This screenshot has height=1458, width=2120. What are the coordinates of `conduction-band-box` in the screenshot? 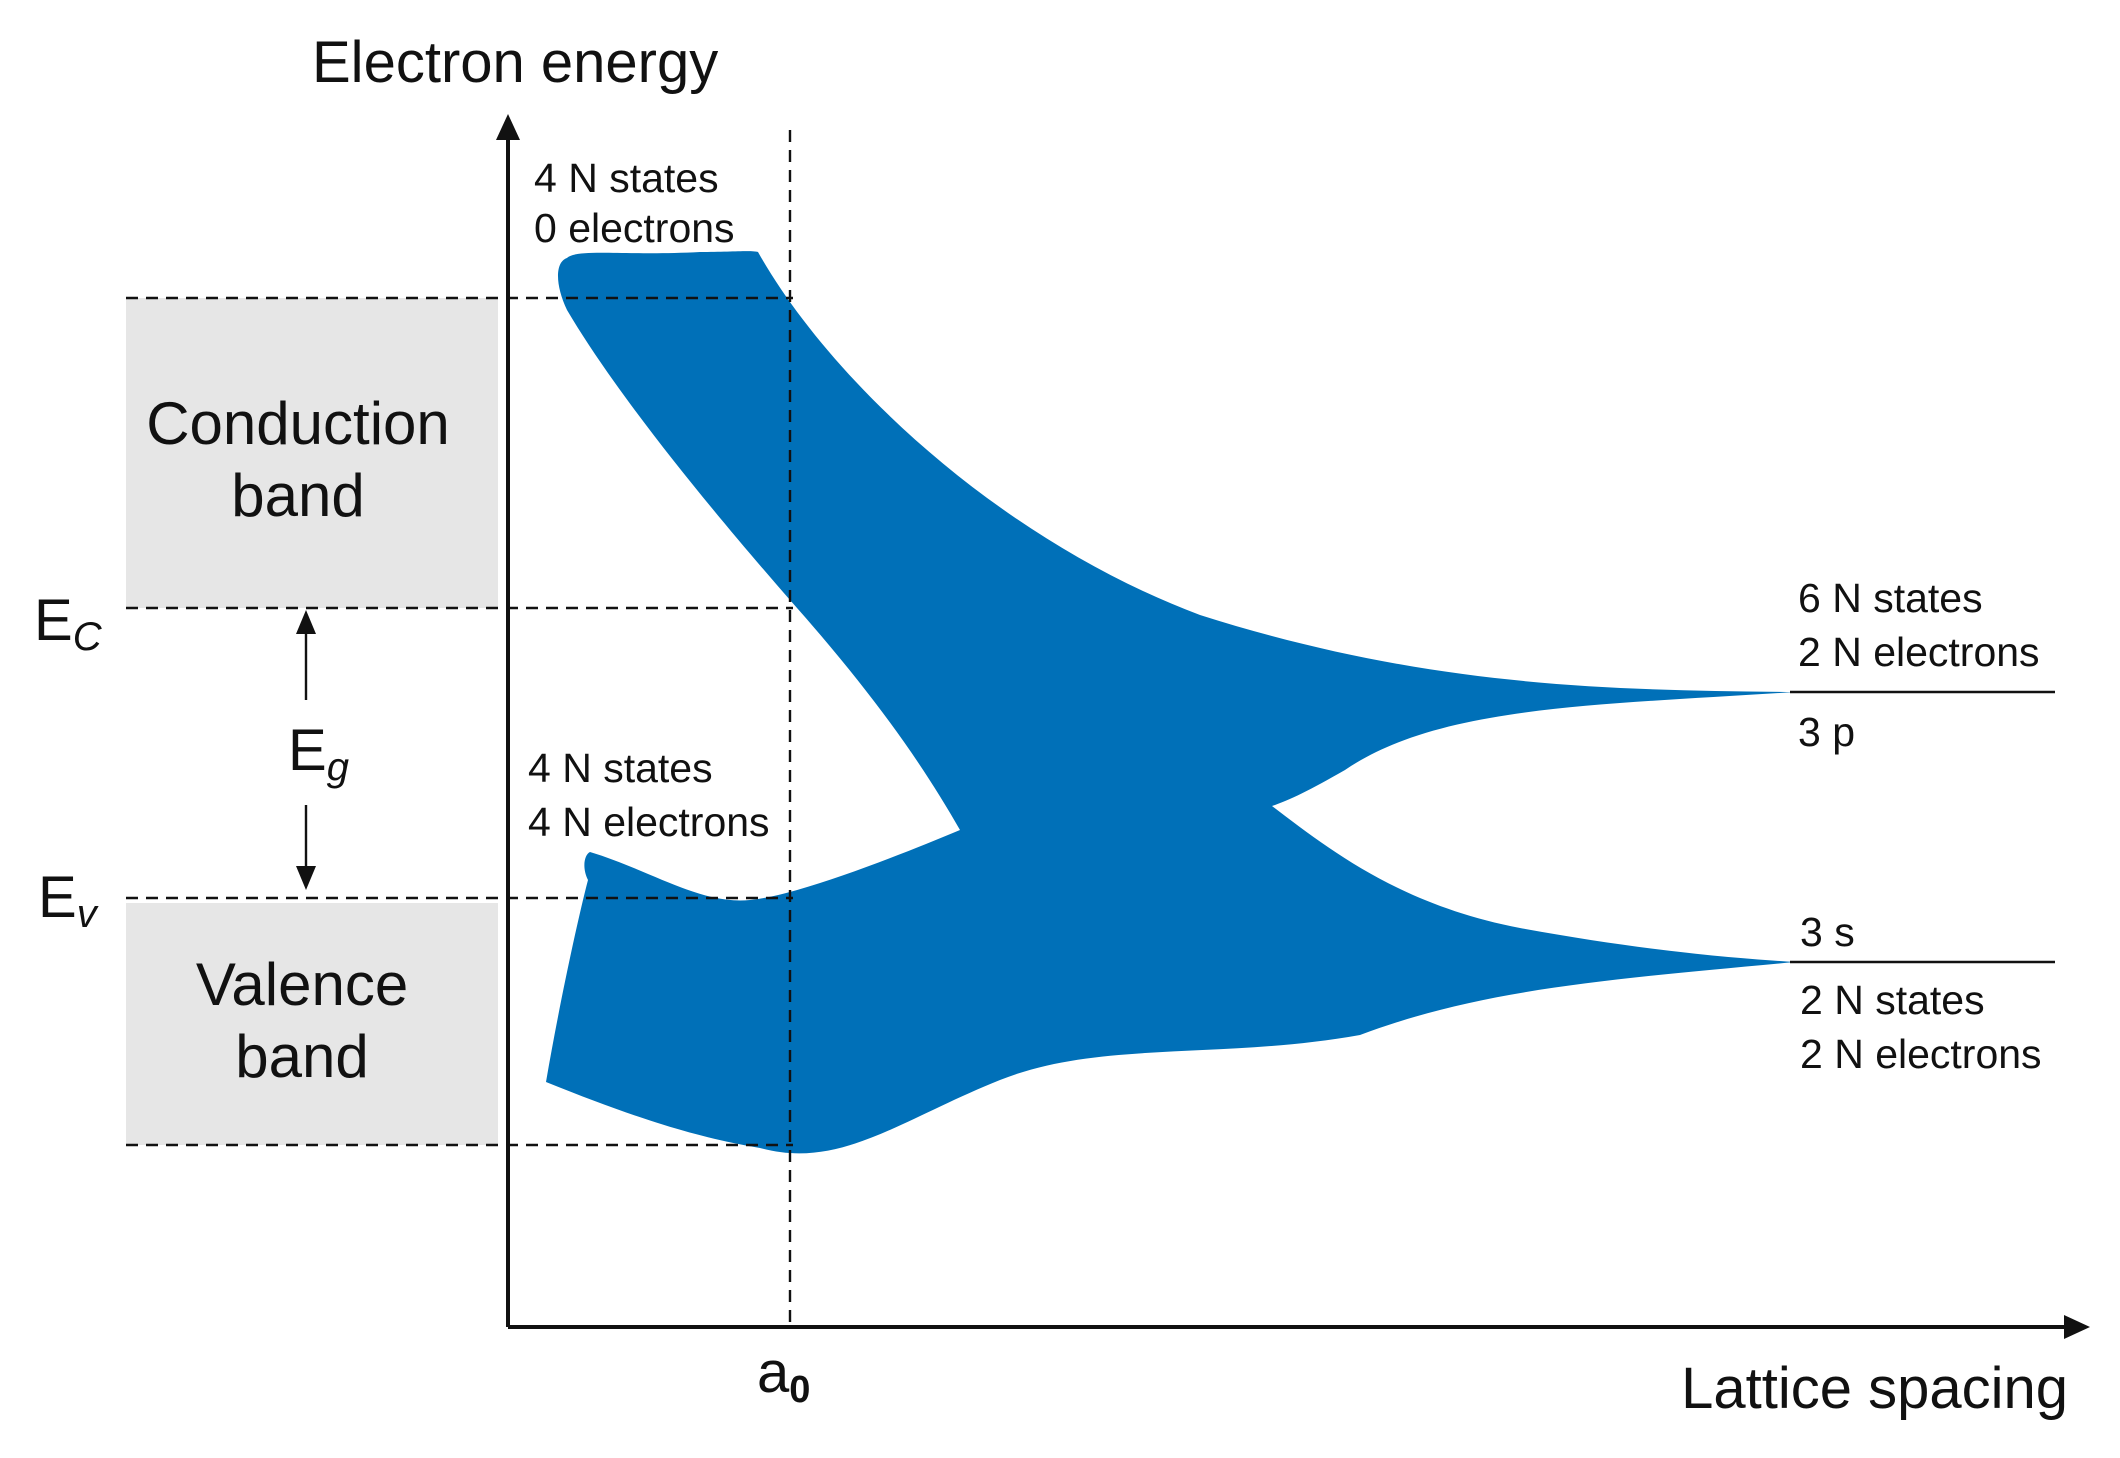 It's located at (312, 453).